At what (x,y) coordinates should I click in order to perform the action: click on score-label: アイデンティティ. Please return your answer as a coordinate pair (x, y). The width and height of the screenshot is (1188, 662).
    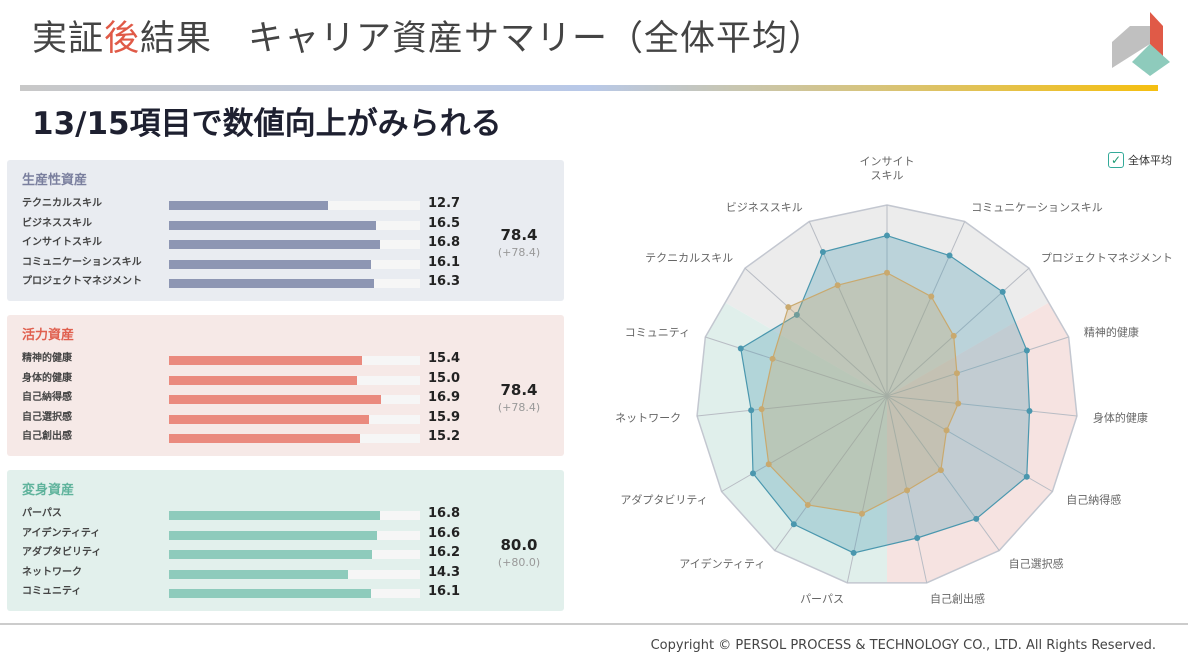
    Looking at the image, I should click on (61, 533).